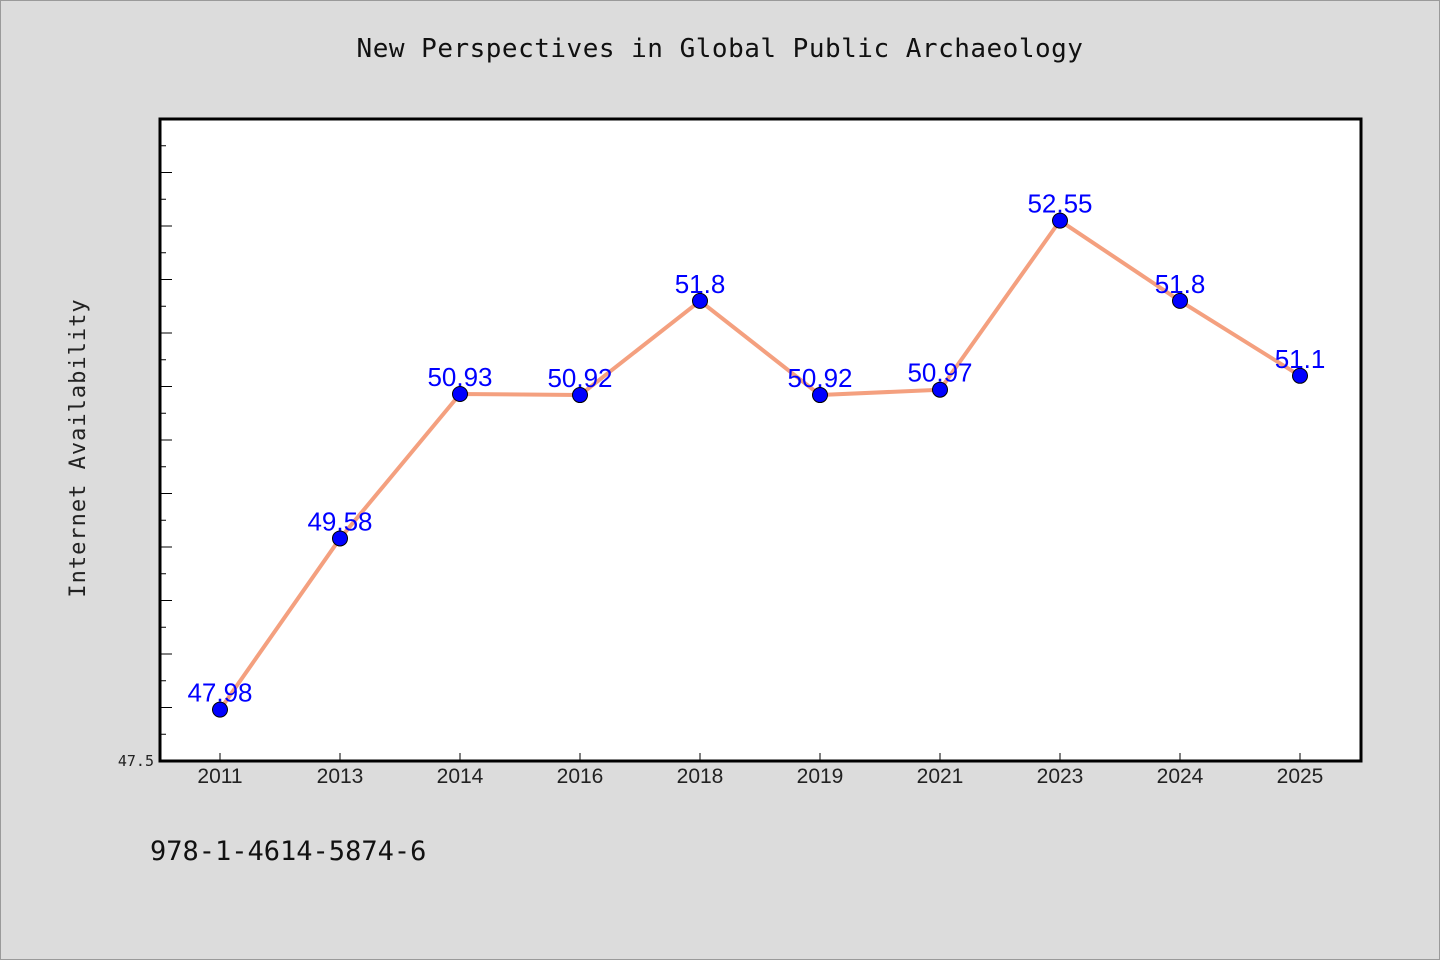  Describe the element at coordinates (219, 776) in the screenshot. I see `x-tick-label: 2011` at that location.